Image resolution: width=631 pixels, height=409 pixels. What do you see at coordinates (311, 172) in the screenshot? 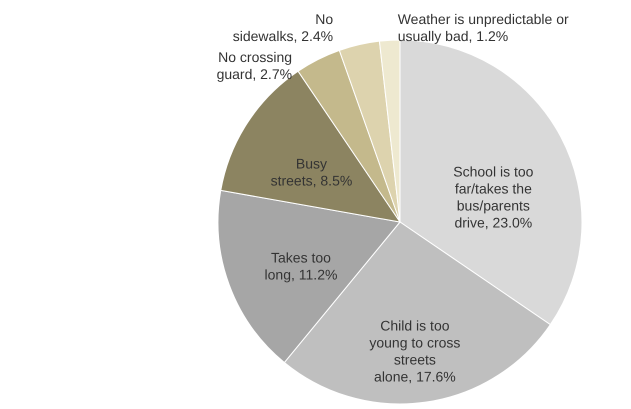
I see `slice-label: Busy streets, 8.5%` at bounding box center [311, 172].